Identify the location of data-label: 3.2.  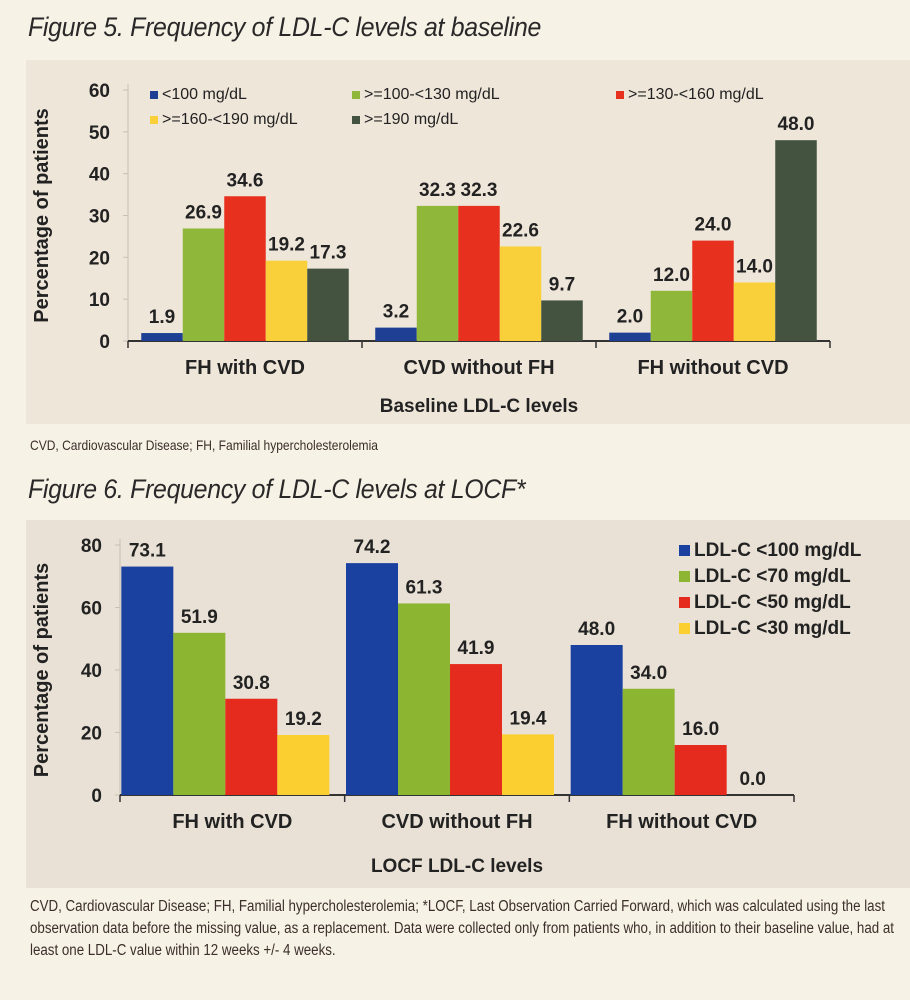
(396, 312).